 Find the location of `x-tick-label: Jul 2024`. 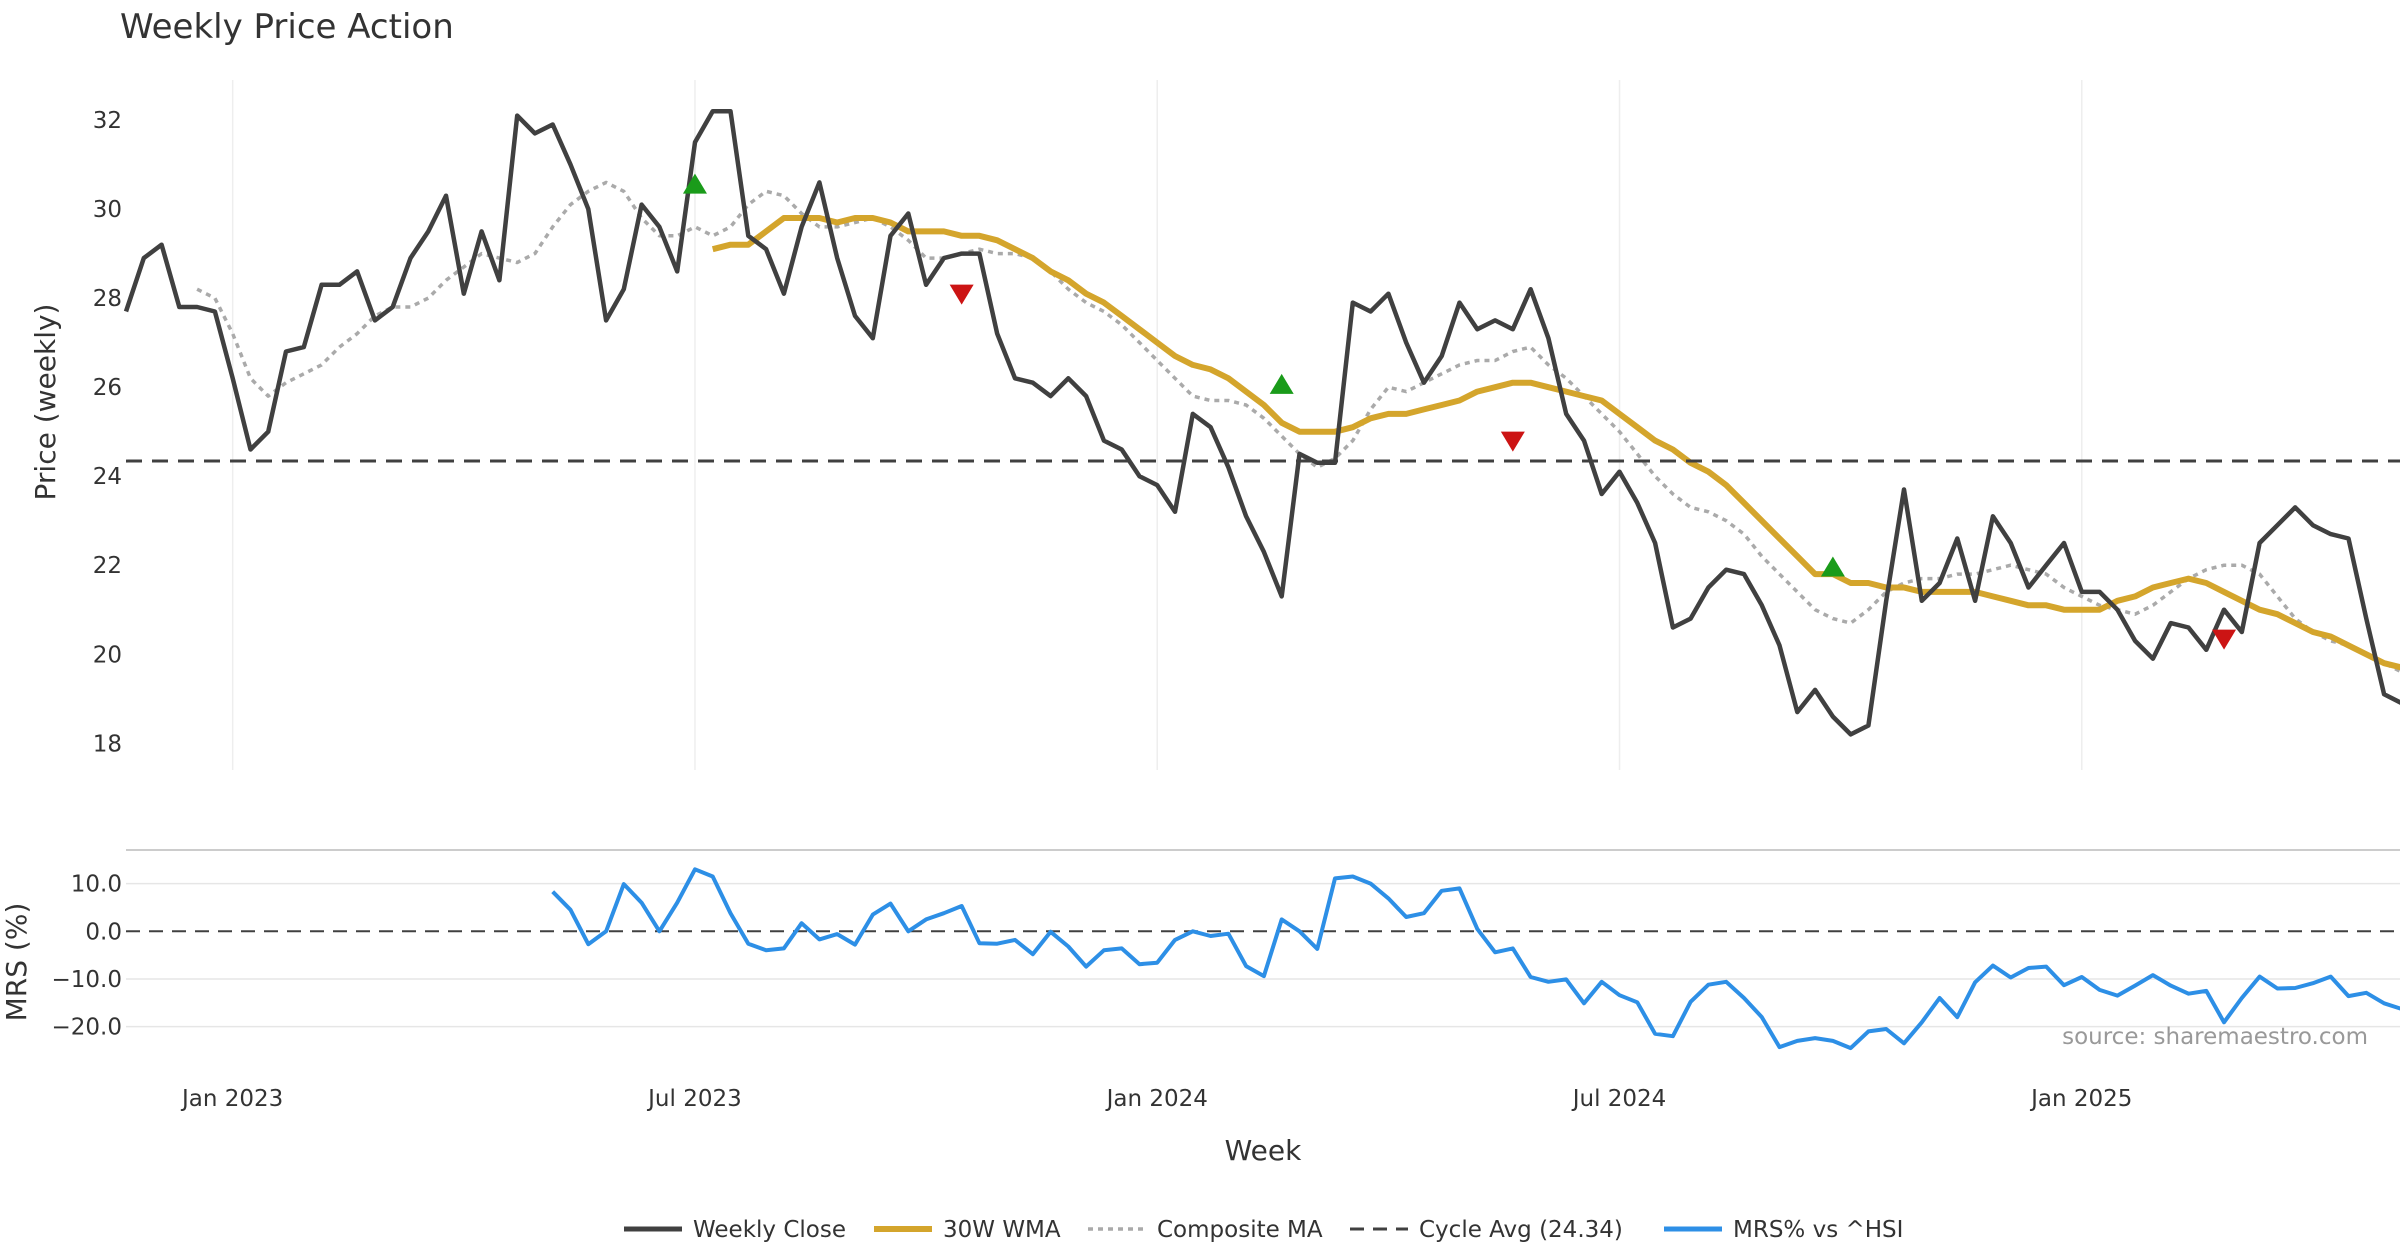

x-tick-label: Jul 2024 is located at coordinates (1619, 1099).